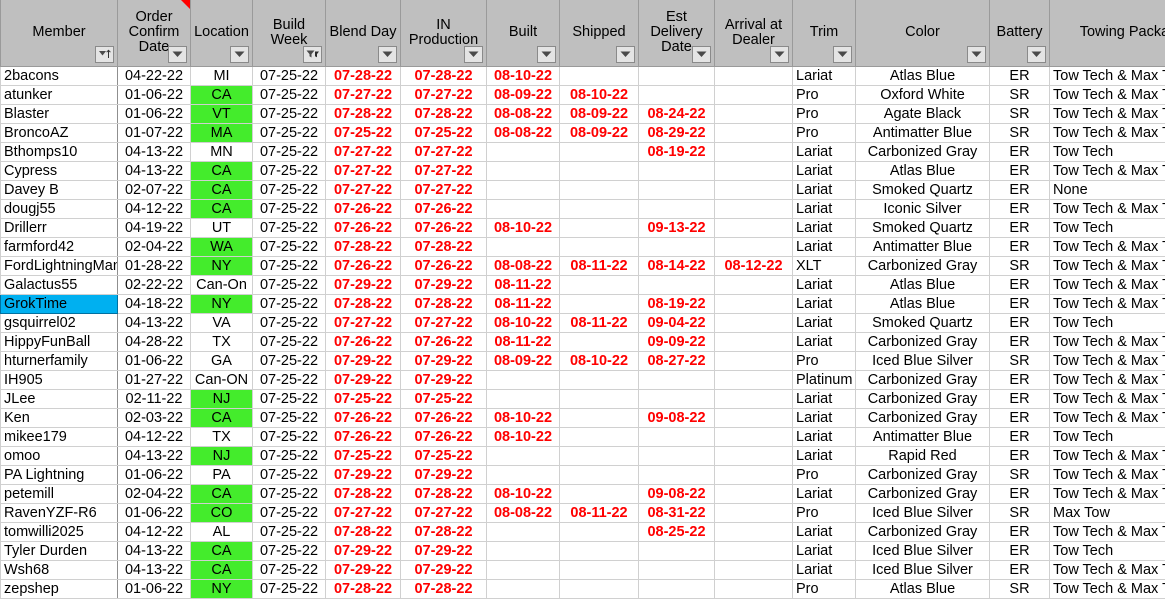 The height and width of the screenshot is (603, 1165). What do you see at coordinates (824, 379) in the screenshot?
I see `cell-trim: Platinum` at bounding box center [824, 379].